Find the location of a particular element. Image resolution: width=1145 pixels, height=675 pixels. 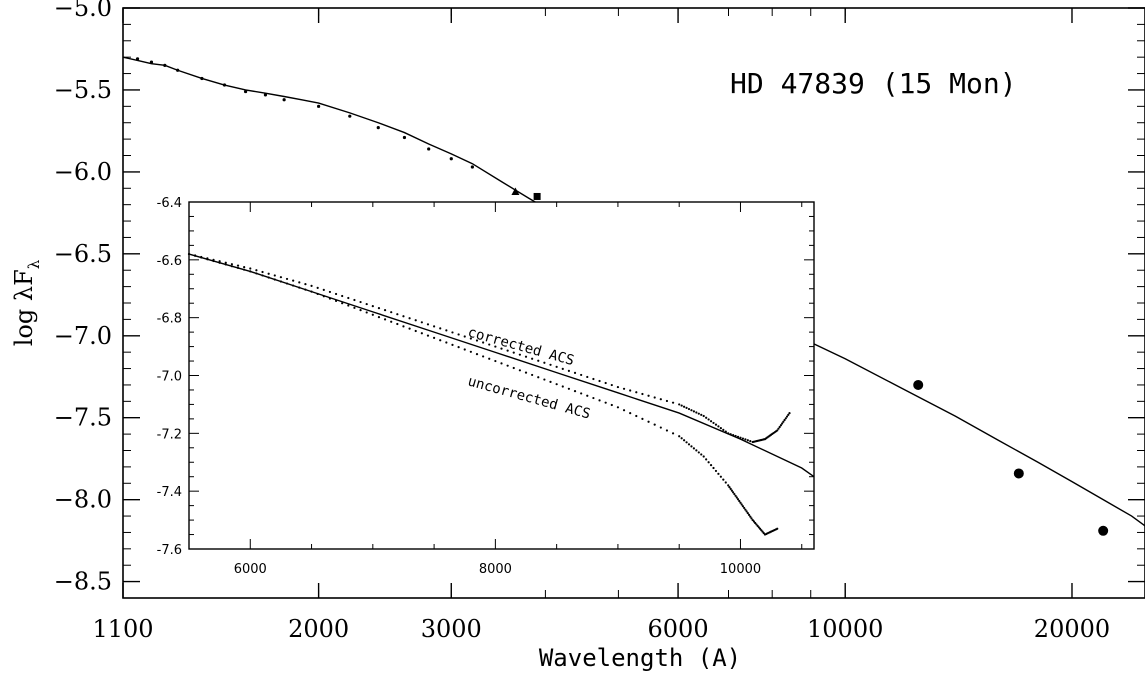

x-axis-label: Wavelength (A) is located at coordinates (640, 658).